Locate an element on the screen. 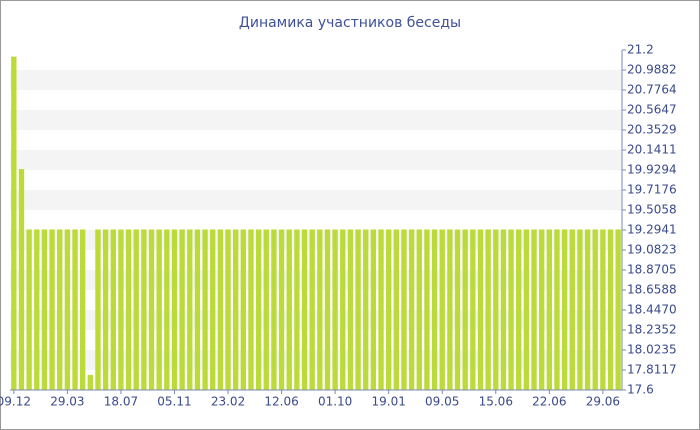  y-tick-label: 18.4470 is located at coordinates (652, 310).